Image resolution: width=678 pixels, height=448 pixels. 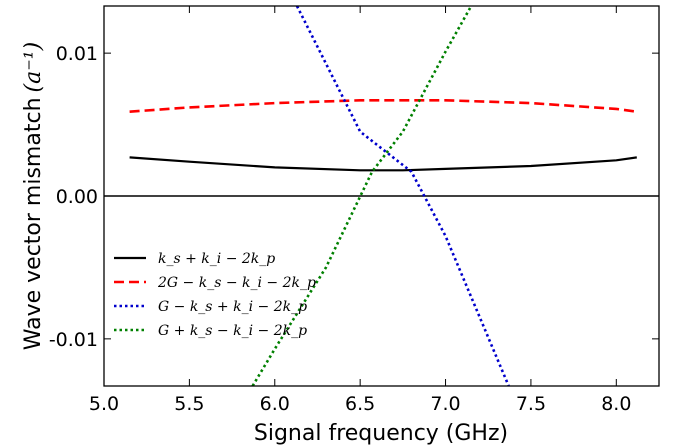 What do you see at coordinates (77, 54) in the screenshot?
I see `y-tick-label: 0.01` at bounding box center [77, 54].